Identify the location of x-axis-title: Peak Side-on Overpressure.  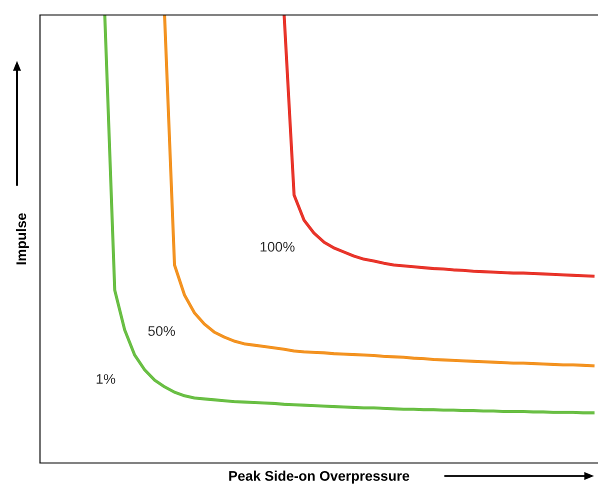
(319, 477).